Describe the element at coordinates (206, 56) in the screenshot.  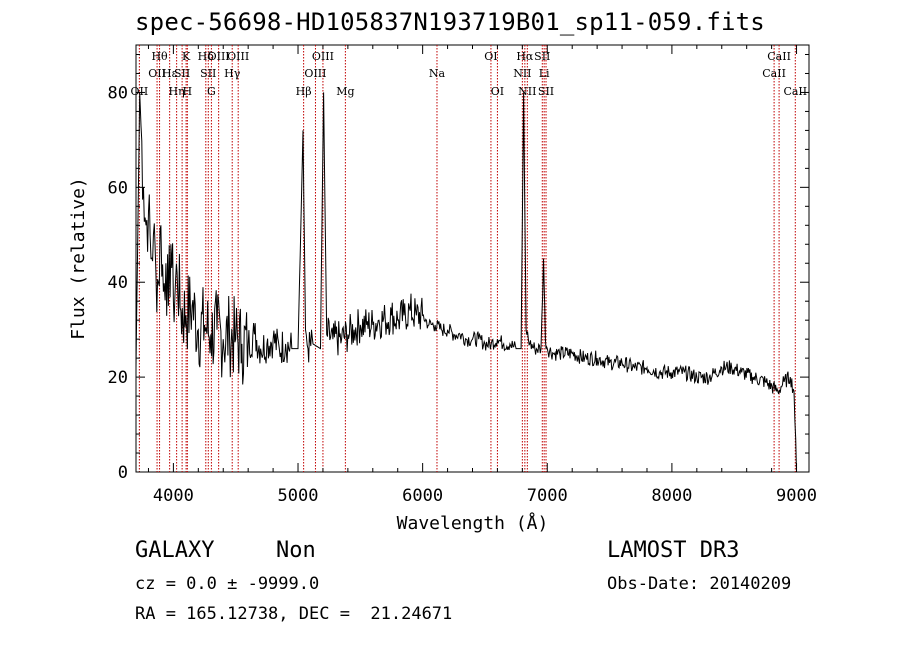
I see `line-label-8: Hδ` at that location.